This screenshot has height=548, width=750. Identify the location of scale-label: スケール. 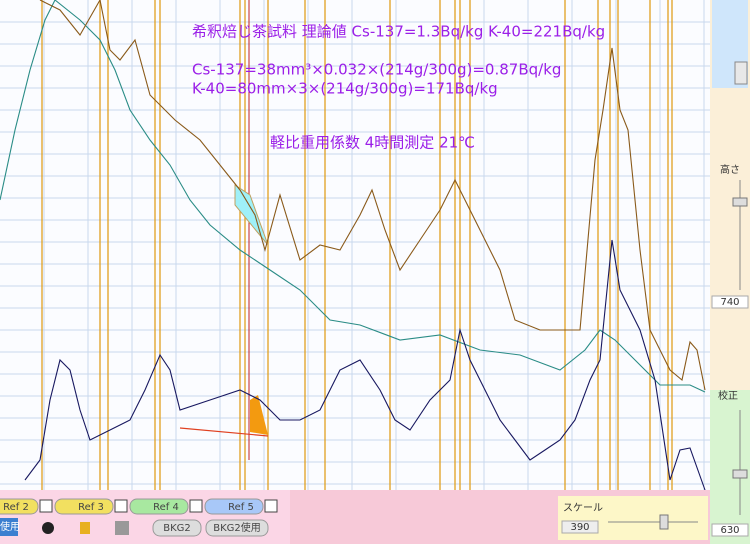
(583, 508).